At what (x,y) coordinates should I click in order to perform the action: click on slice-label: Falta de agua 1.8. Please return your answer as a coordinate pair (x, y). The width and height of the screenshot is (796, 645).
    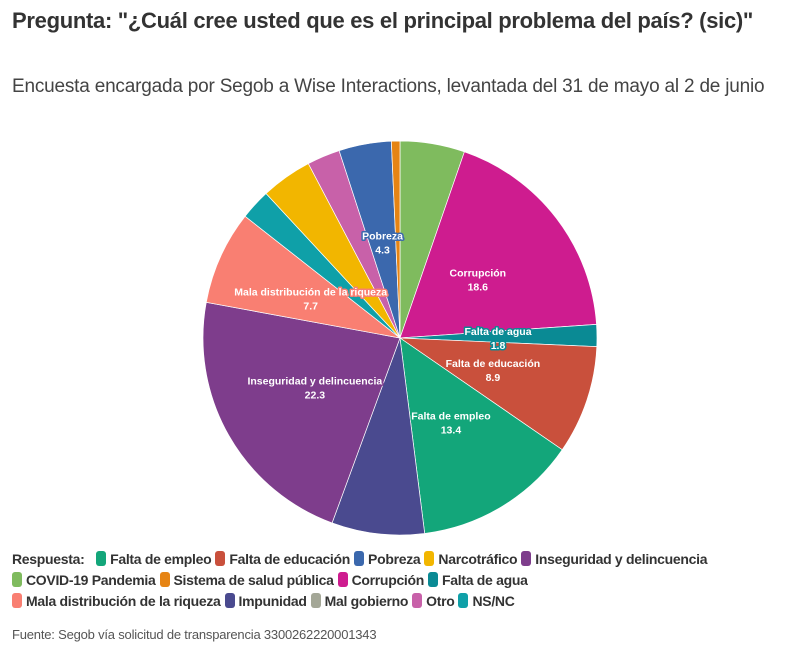
    Looking at the image, I should click on (498, 338).